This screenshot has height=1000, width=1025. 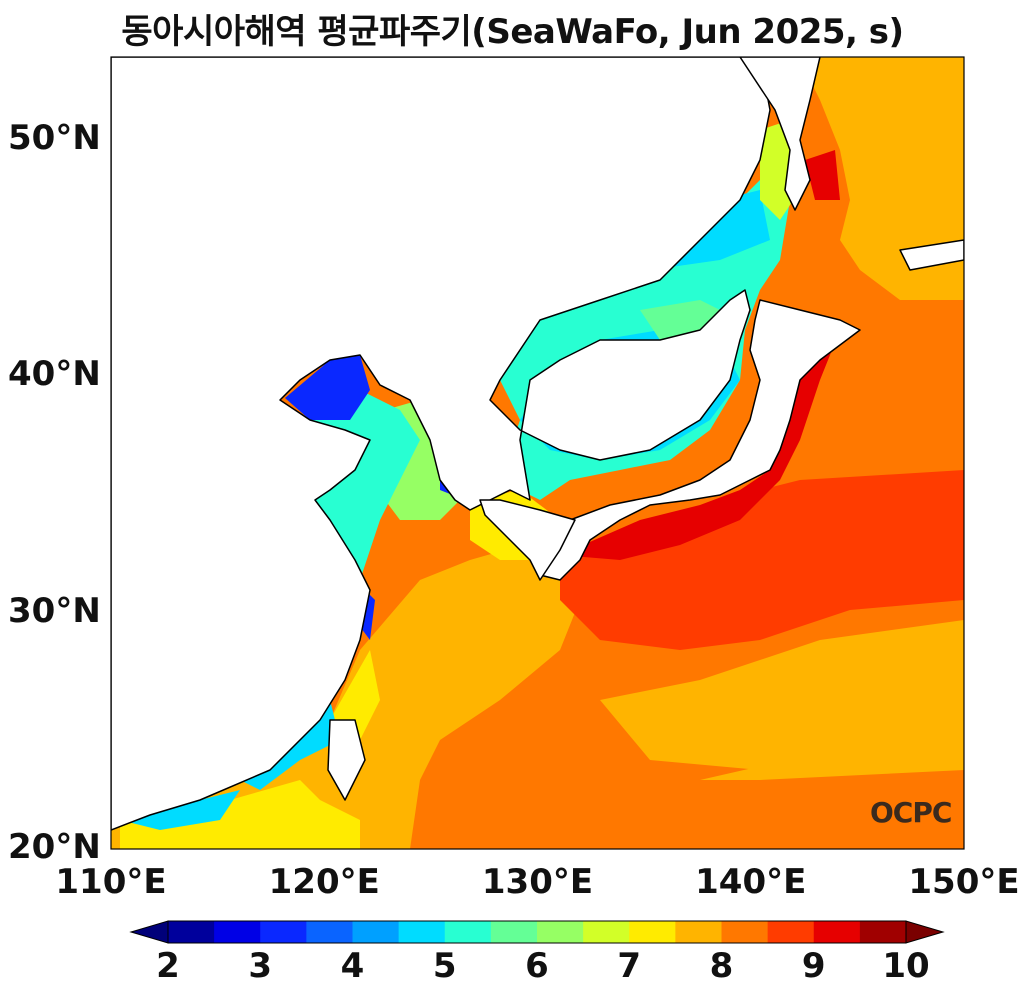 I want to click on map-title: 동아시아해역 평균파주기(SeaWaFo, Jun 2025, s), so click(x=512, y=32).